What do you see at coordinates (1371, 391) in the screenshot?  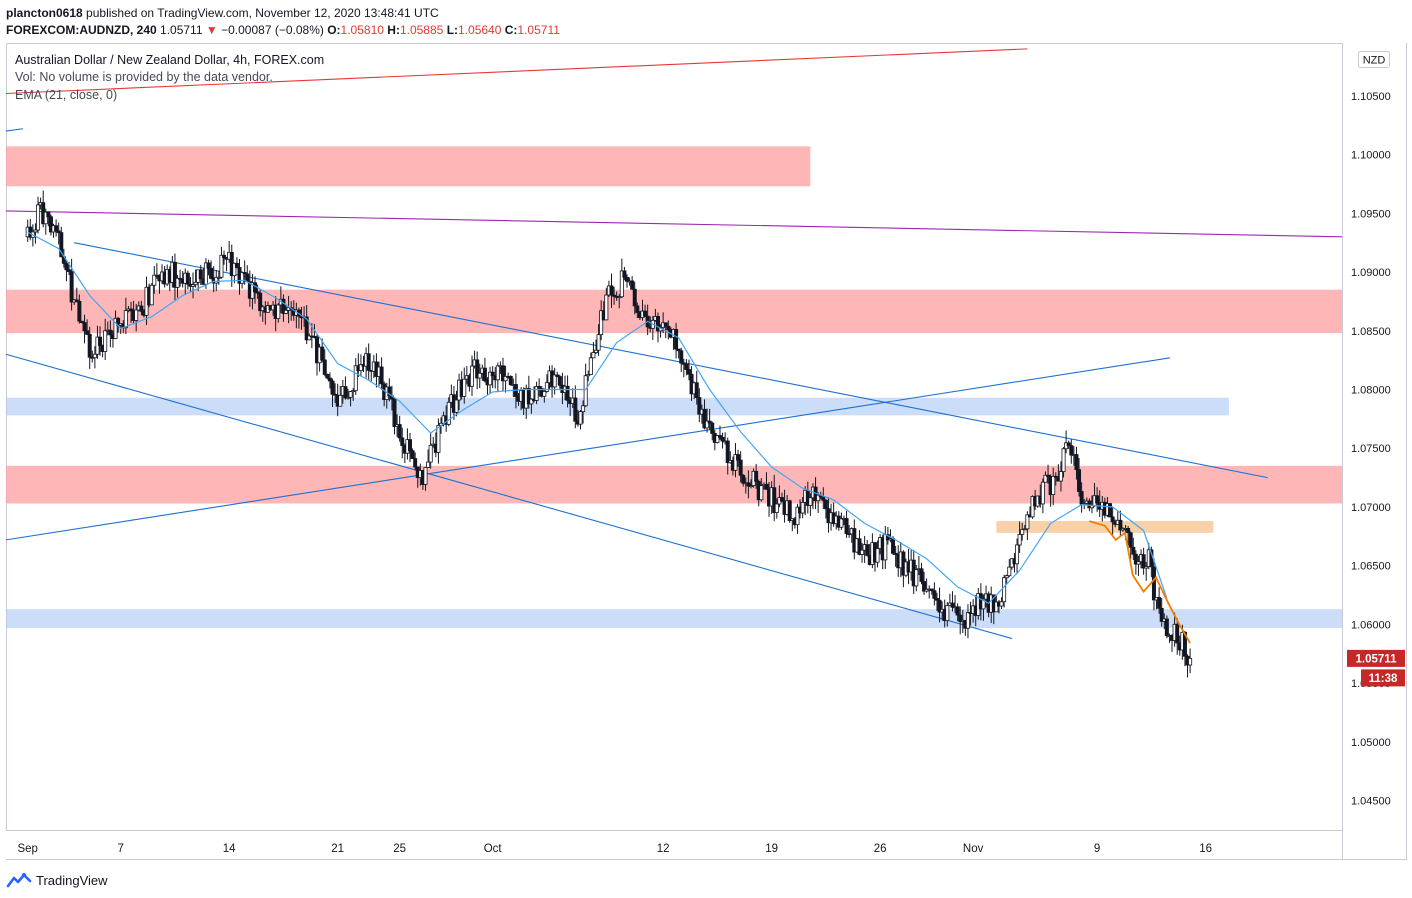 I see `y-tick-label: 1.08000` at bounding box center [1371, 391].